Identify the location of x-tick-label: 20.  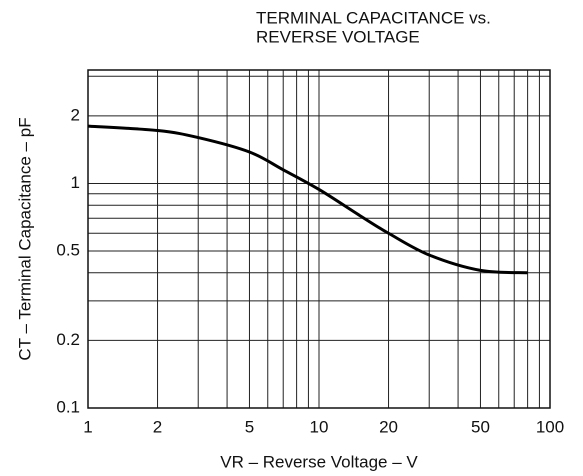
(388, 426).